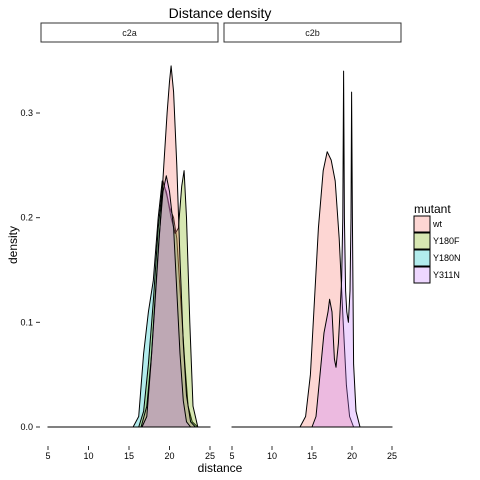 The image size is (480, 480). What do you see at coordinates (312, 456) in the screenshot?
I see `x-tick-label-c2b-15: 15` at bounding box center [312, 456].